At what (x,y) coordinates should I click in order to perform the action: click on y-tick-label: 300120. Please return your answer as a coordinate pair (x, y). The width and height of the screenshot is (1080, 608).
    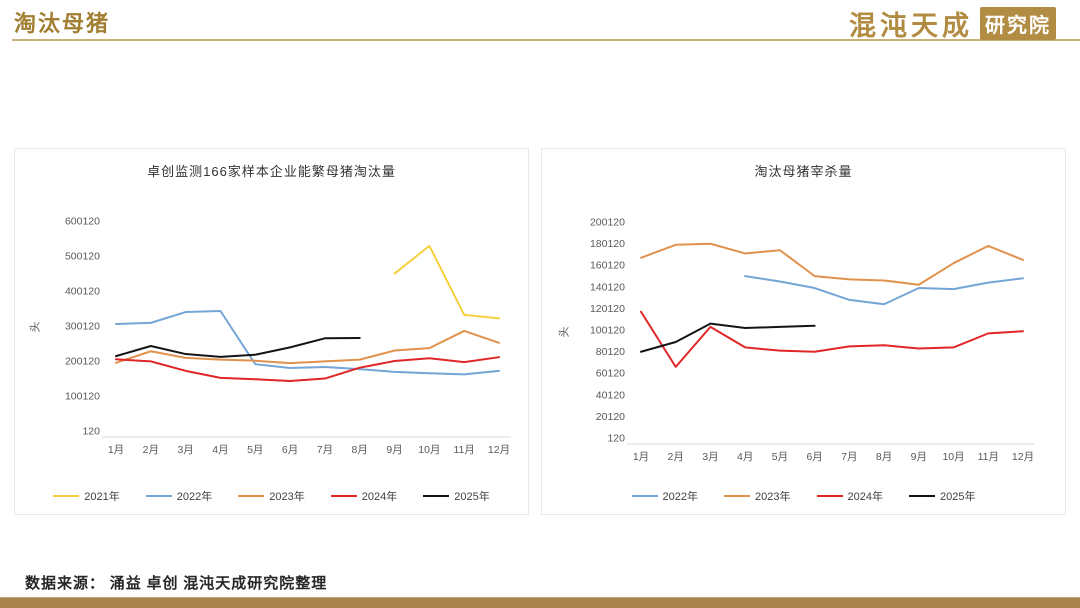
    Looking at the image, I should click on (82, 327).